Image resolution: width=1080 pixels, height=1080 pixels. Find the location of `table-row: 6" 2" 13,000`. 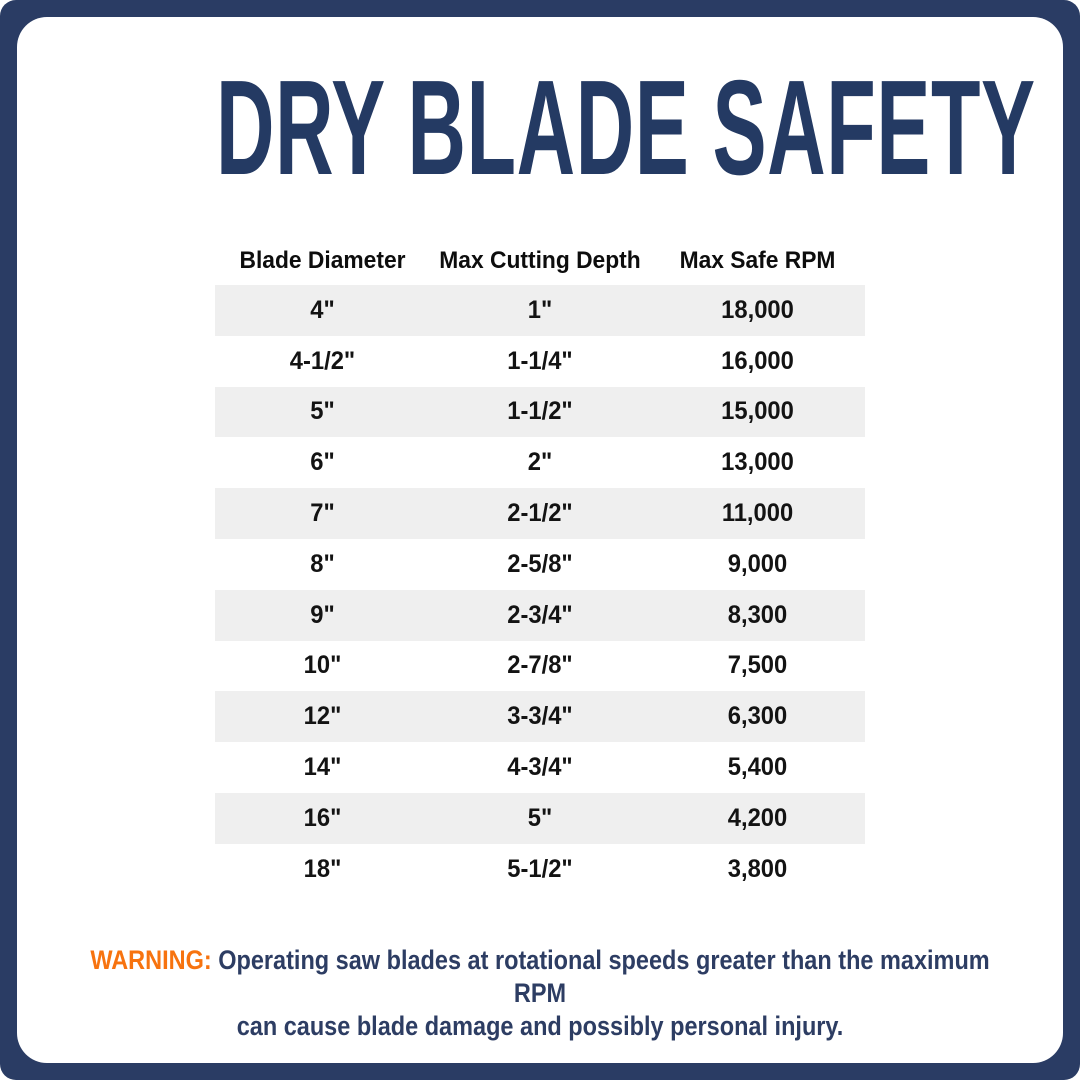

table-row: 6" 2" 13,000 is located at coordinates (540, 462).